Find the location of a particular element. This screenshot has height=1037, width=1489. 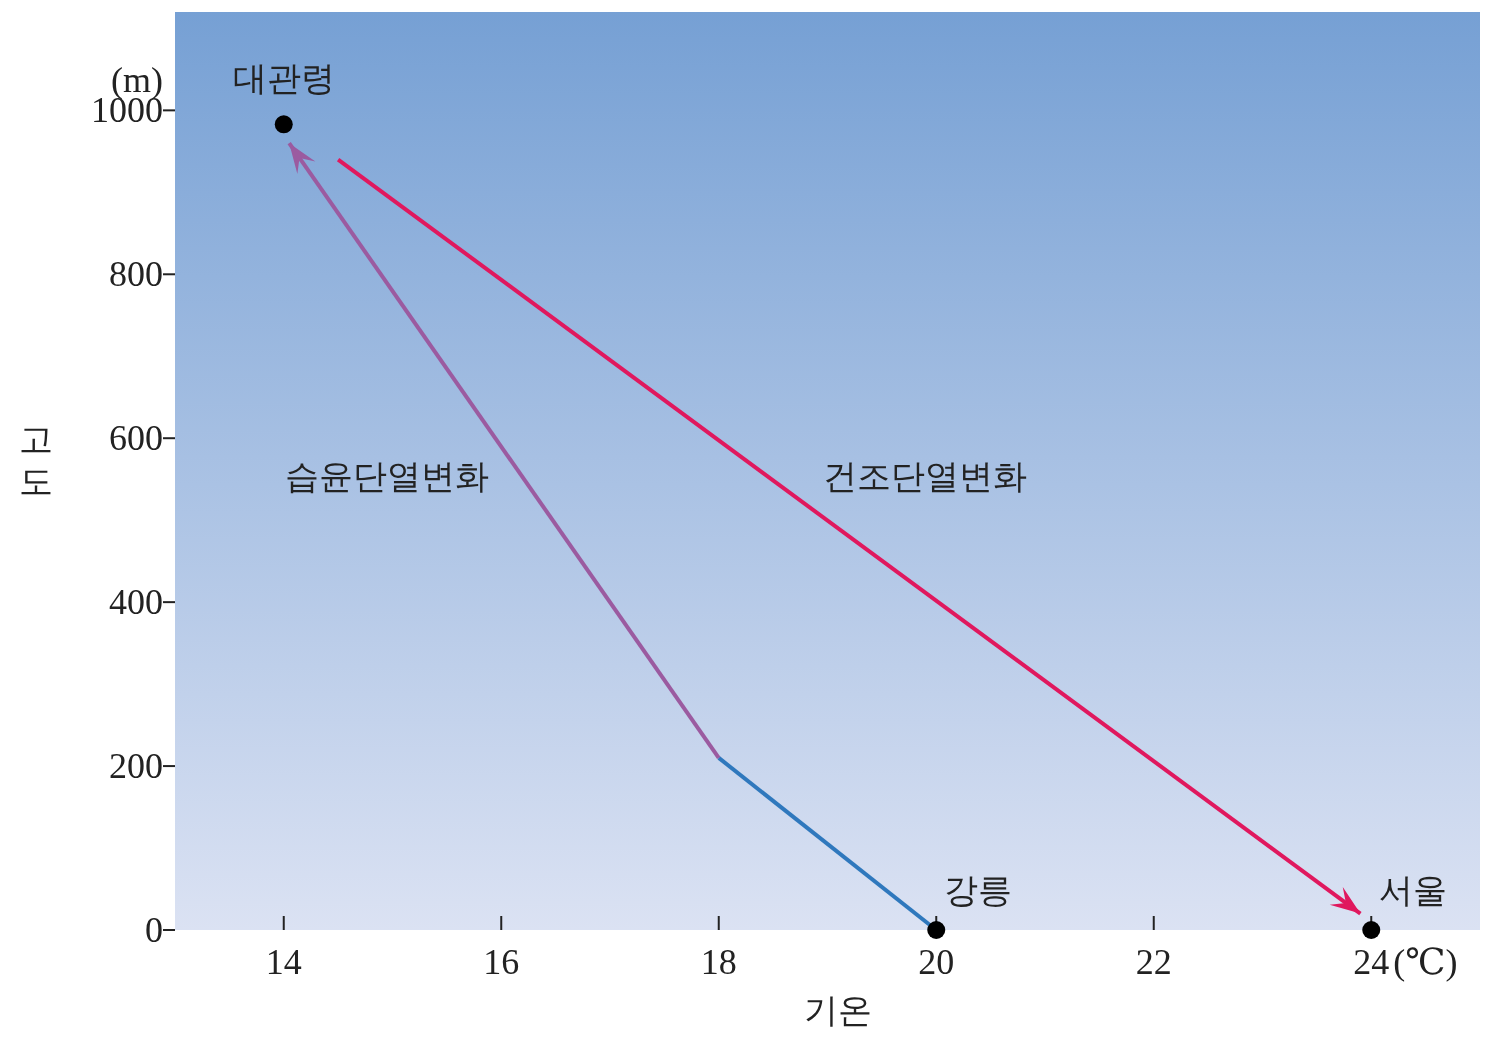

x-tick-label: 22 is located at coordinates (1153, 962).